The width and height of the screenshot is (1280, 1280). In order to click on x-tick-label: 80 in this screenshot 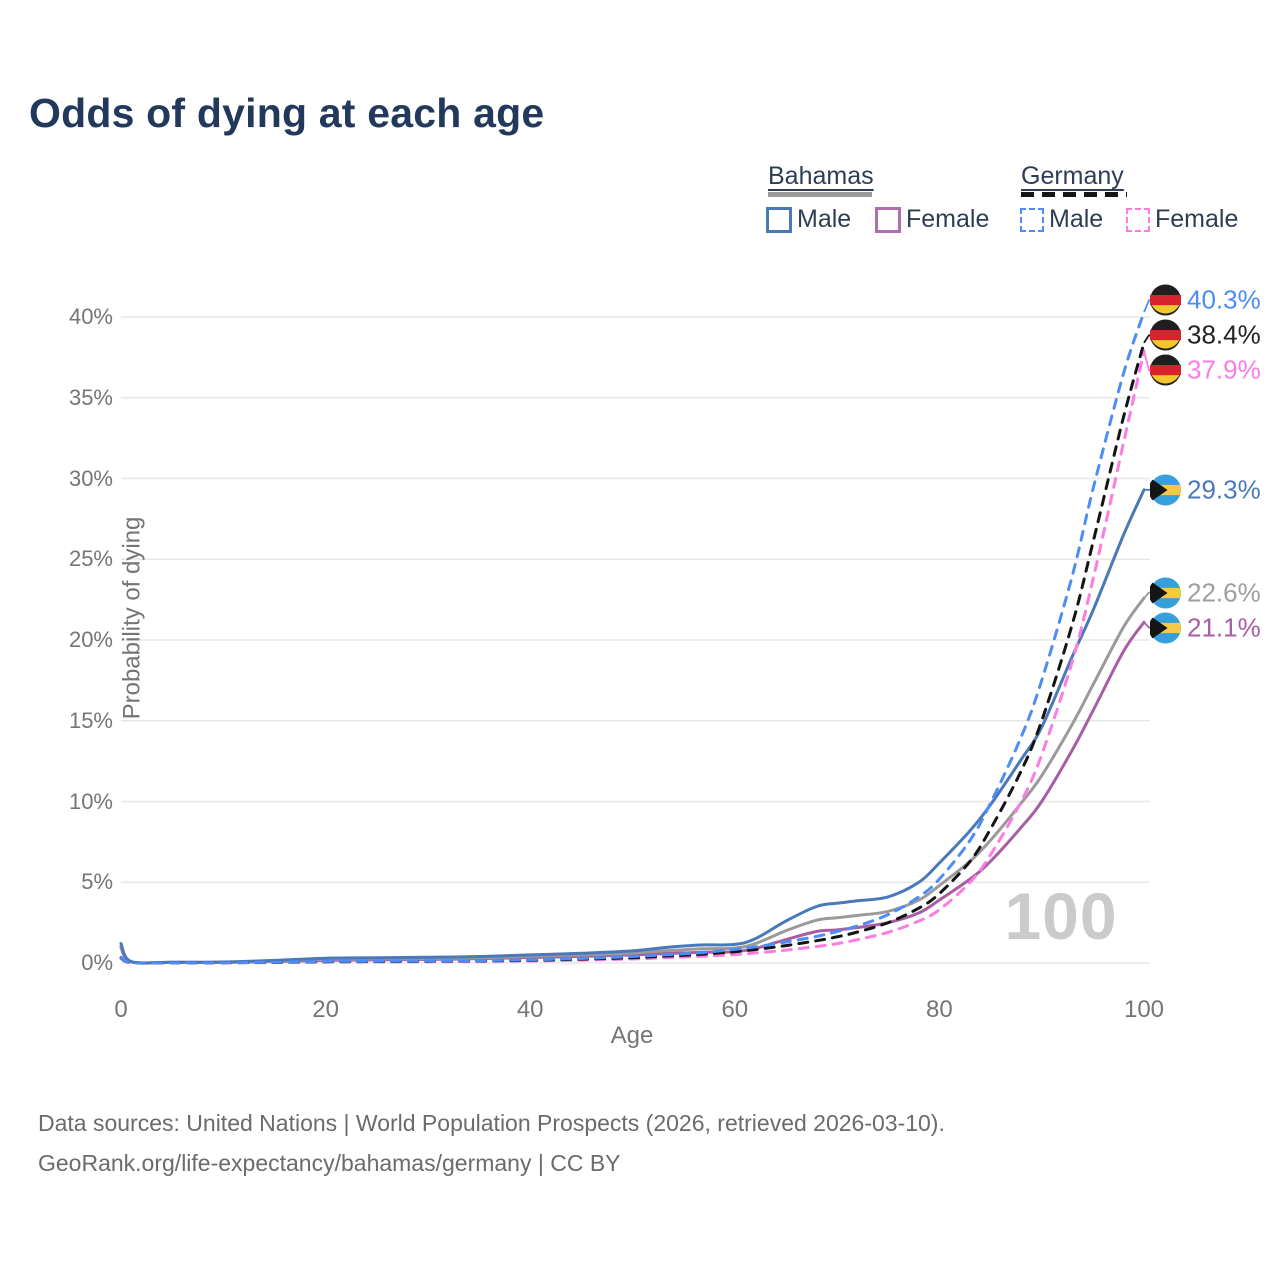, I will do `click(939, 1009)`.